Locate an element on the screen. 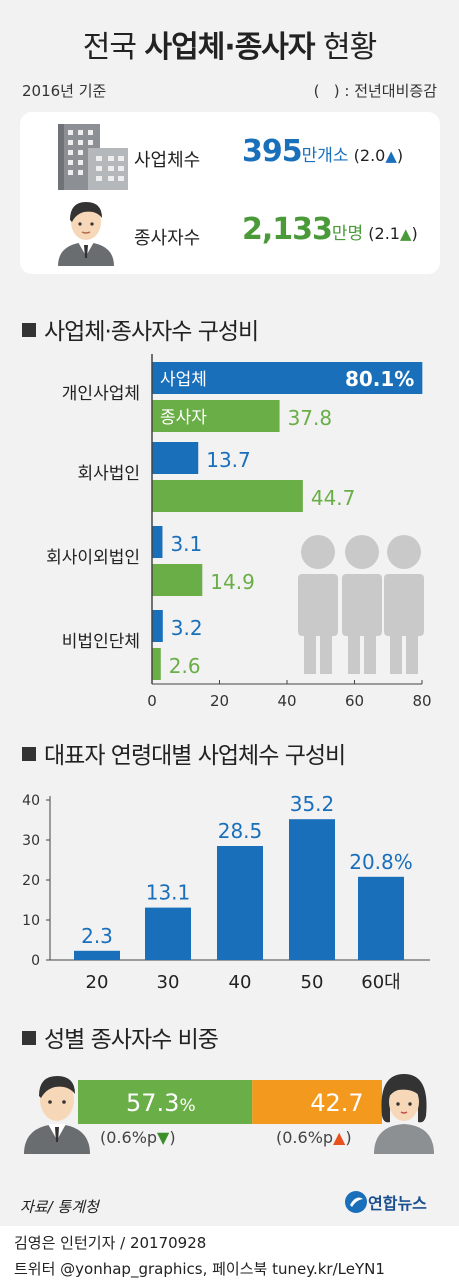  worker-count-unit: 만명 is located at coordinates (347, 234).